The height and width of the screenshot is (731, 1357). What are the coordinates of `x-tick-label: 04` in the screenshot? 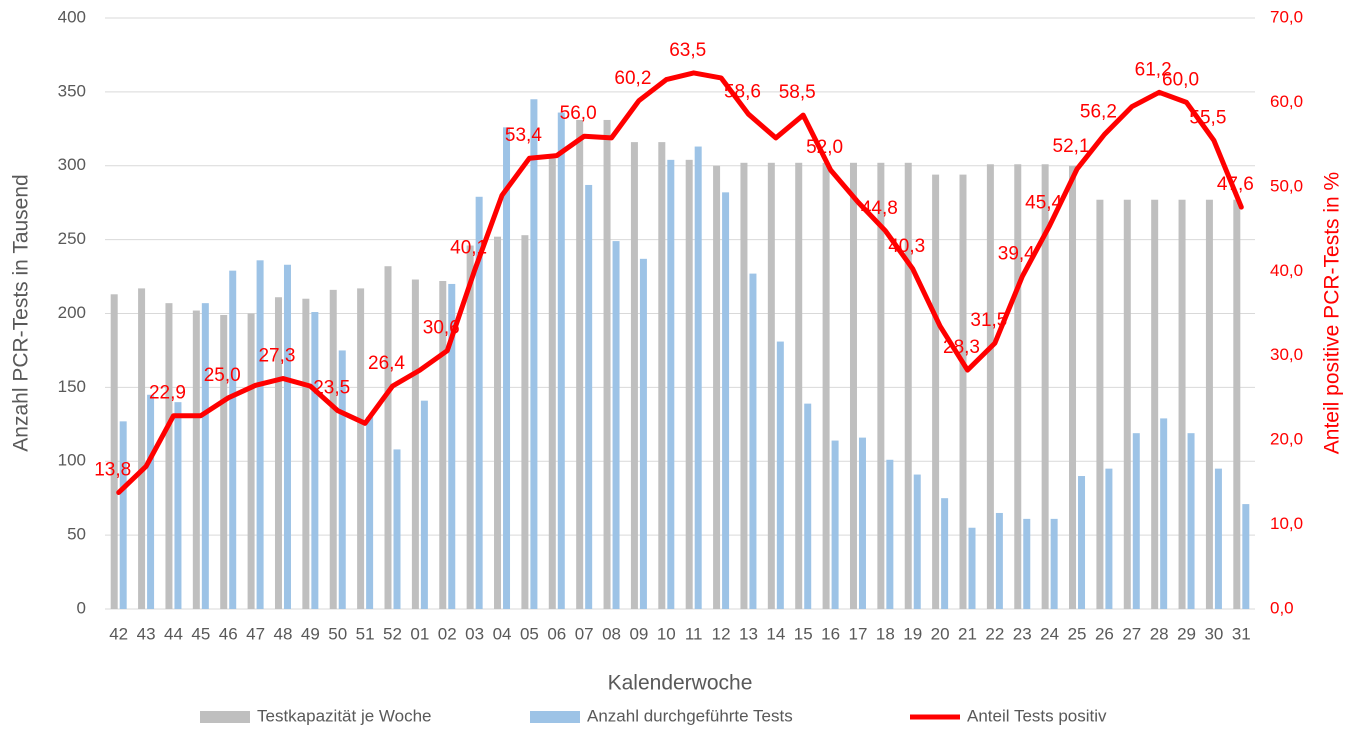 It's located at (502, 633).